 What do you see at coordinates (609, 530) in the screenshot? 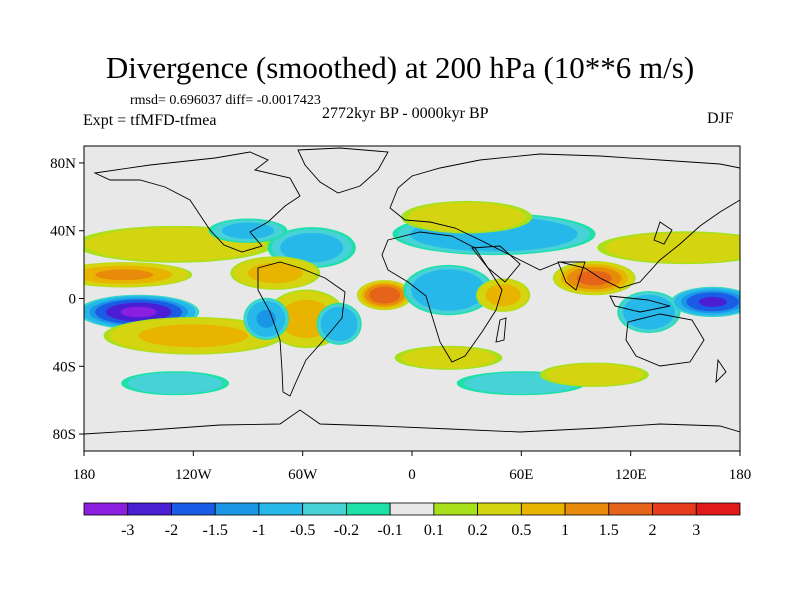
I see `colorbar-label: 1.5` at bounding box center [609, 530].